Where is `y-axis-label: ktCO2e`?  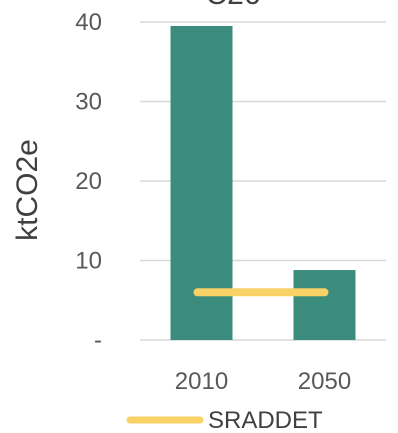
y-axis-label: ktCO2e is located at coordinates (27, 190).